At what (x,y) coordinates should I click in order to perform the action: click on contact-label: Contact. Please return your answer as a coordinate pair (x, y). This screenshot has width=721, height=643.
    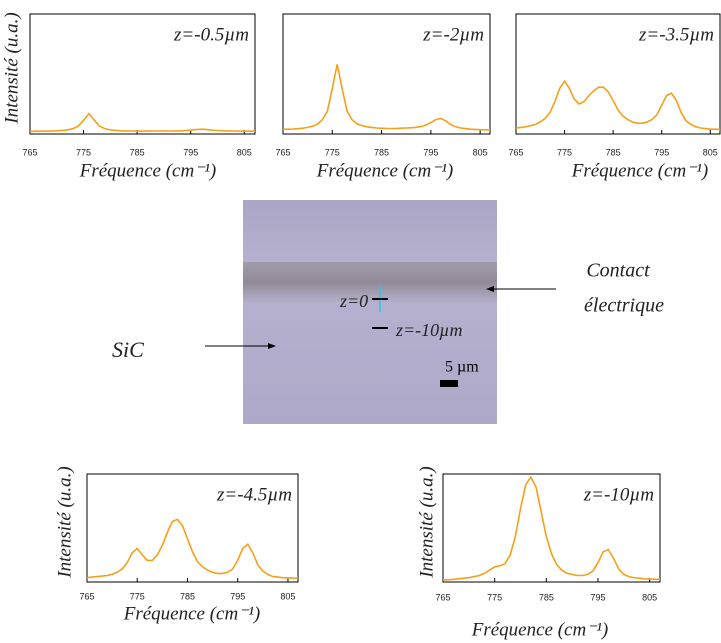
    Looking at the image, I should click on (618, 271).